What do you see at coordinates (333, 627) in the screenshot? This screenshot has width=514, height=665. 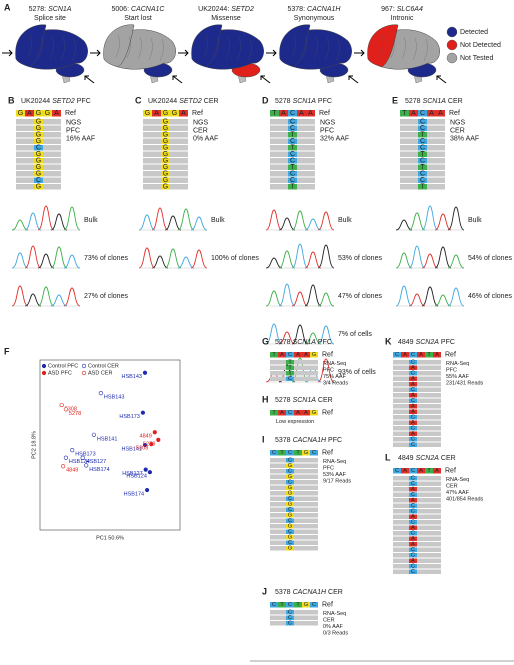 I see `note: 0% AAF` at bounding box center [333, 627].